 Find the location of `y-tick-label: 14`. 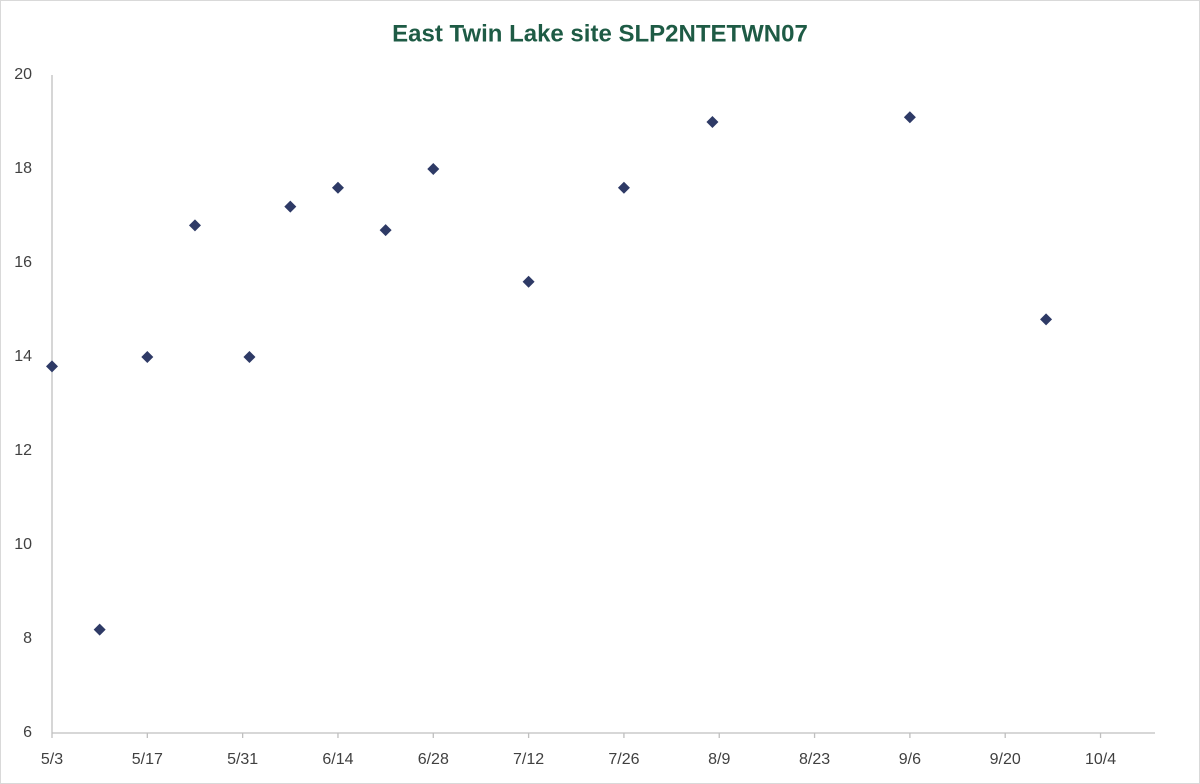

y-tick-label: 14 is located at coordinates (23, 356).